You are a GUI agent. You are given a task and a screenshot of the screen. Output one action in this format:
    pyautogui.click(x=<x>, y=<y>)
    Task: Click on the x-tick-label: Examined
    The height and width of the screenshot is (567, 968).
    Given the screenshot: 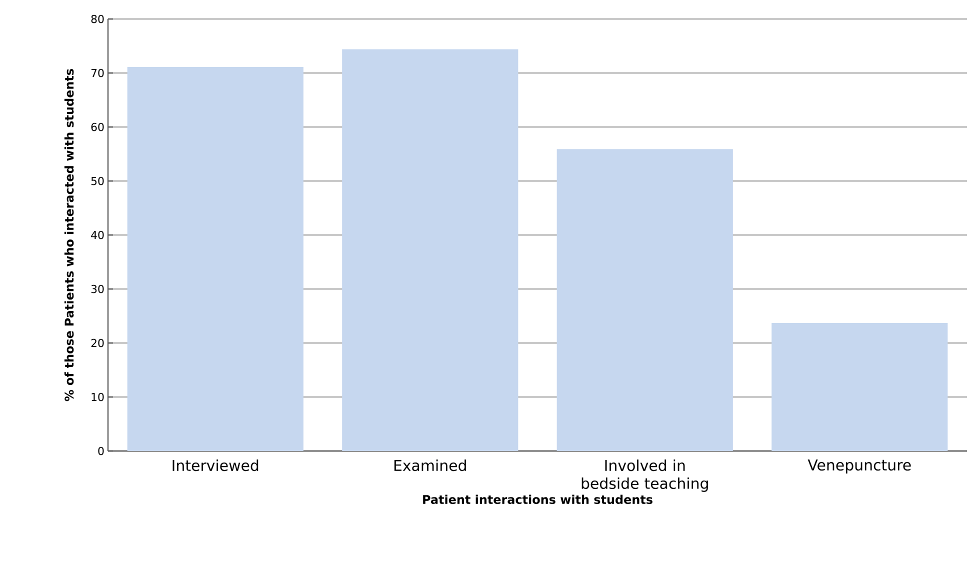 What is the action you would take?
    pyautogui.click(x=430, y=466)
    